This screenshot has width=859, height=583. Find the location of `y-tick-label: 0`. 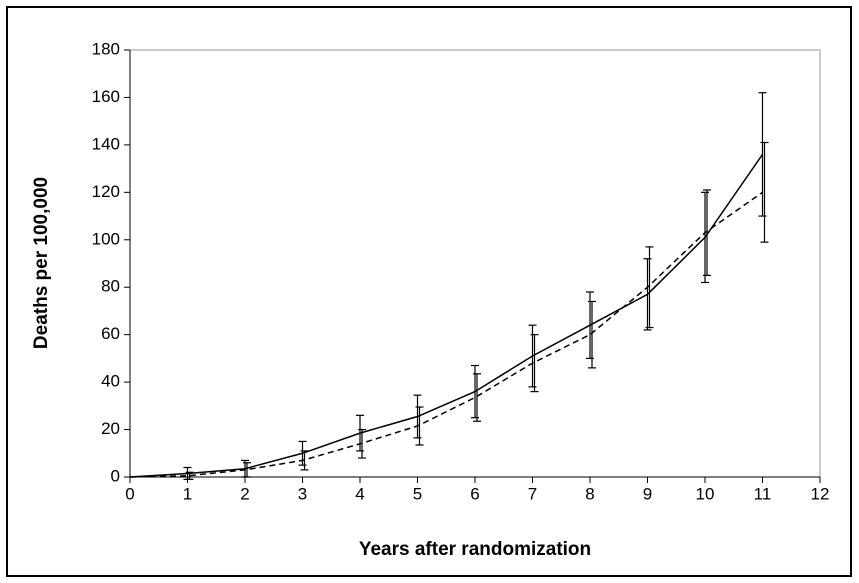

y-tick-label: 0 is located at coordinates (115, 475).